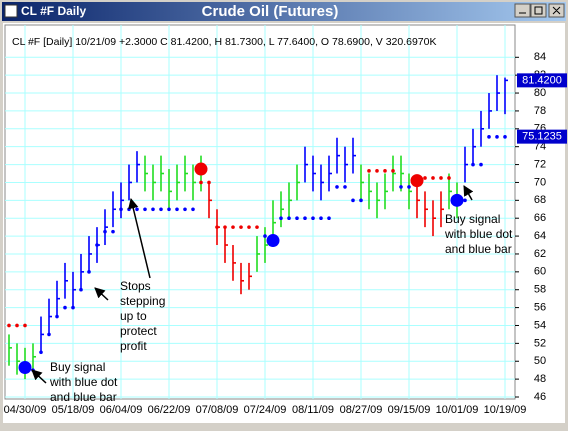 This screenshot has width=568, height=431. I want to click on annotation: stepping, so click(142, 301).